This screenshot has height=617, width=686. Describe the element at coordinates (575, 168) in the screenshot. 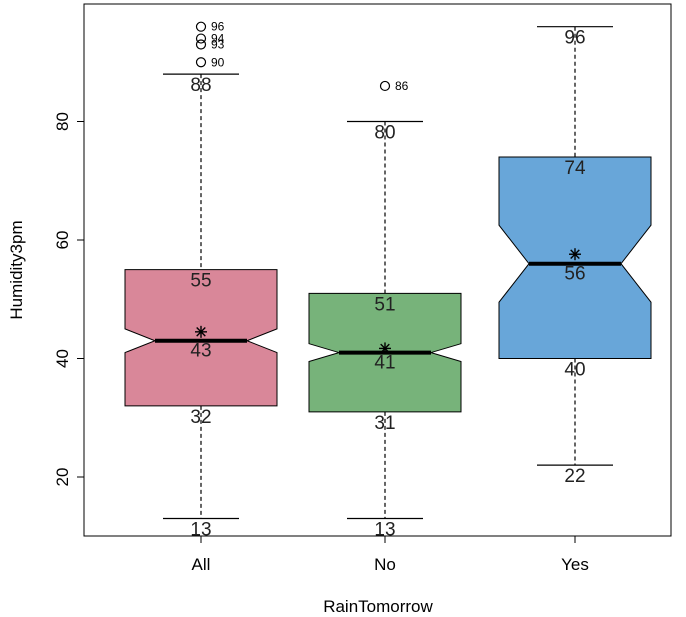

I see `q3-label: 74` at that location.